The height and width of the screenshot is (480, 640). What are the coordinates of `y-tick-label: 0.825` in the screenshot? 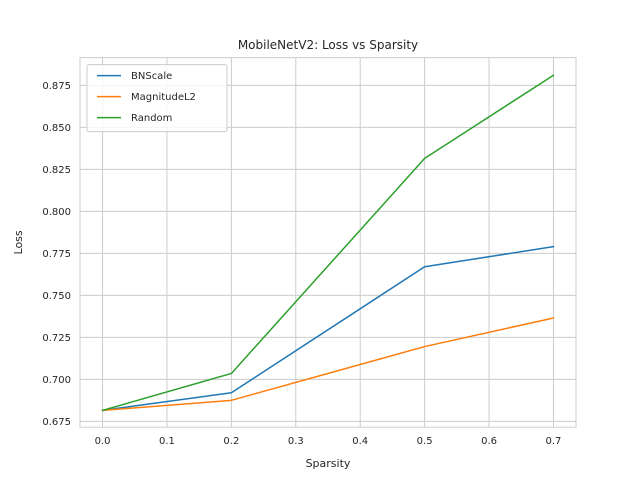 It's located at (56, 170).